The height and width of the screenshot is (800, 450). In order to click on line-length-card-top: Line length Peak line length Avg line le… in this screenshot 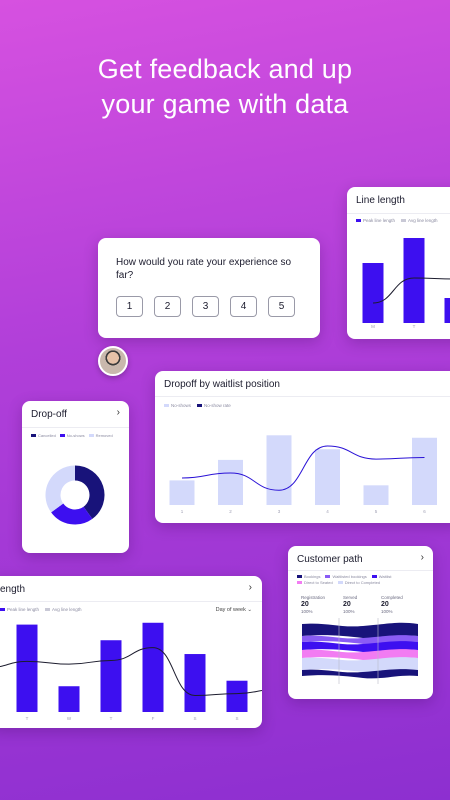, I will do `click(398, 263)`.